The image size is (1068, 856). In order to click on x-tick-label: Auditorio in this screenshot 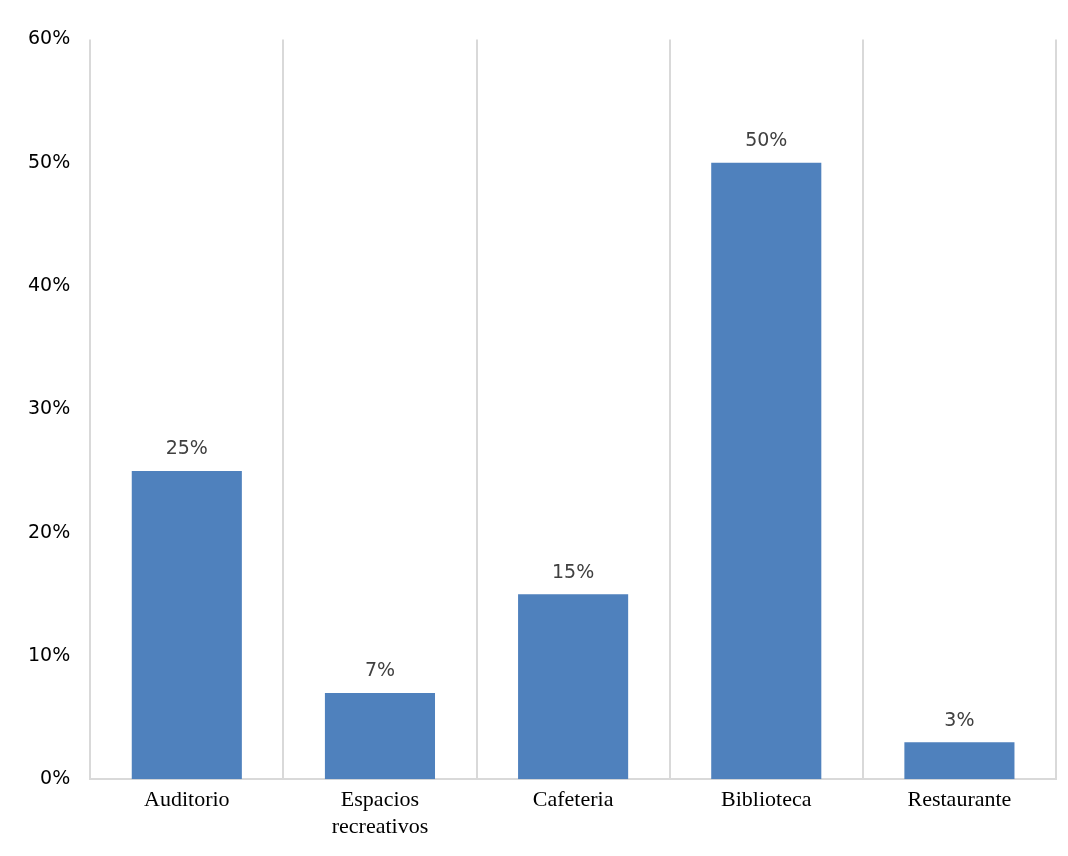, I will do `click(187, 799)`.